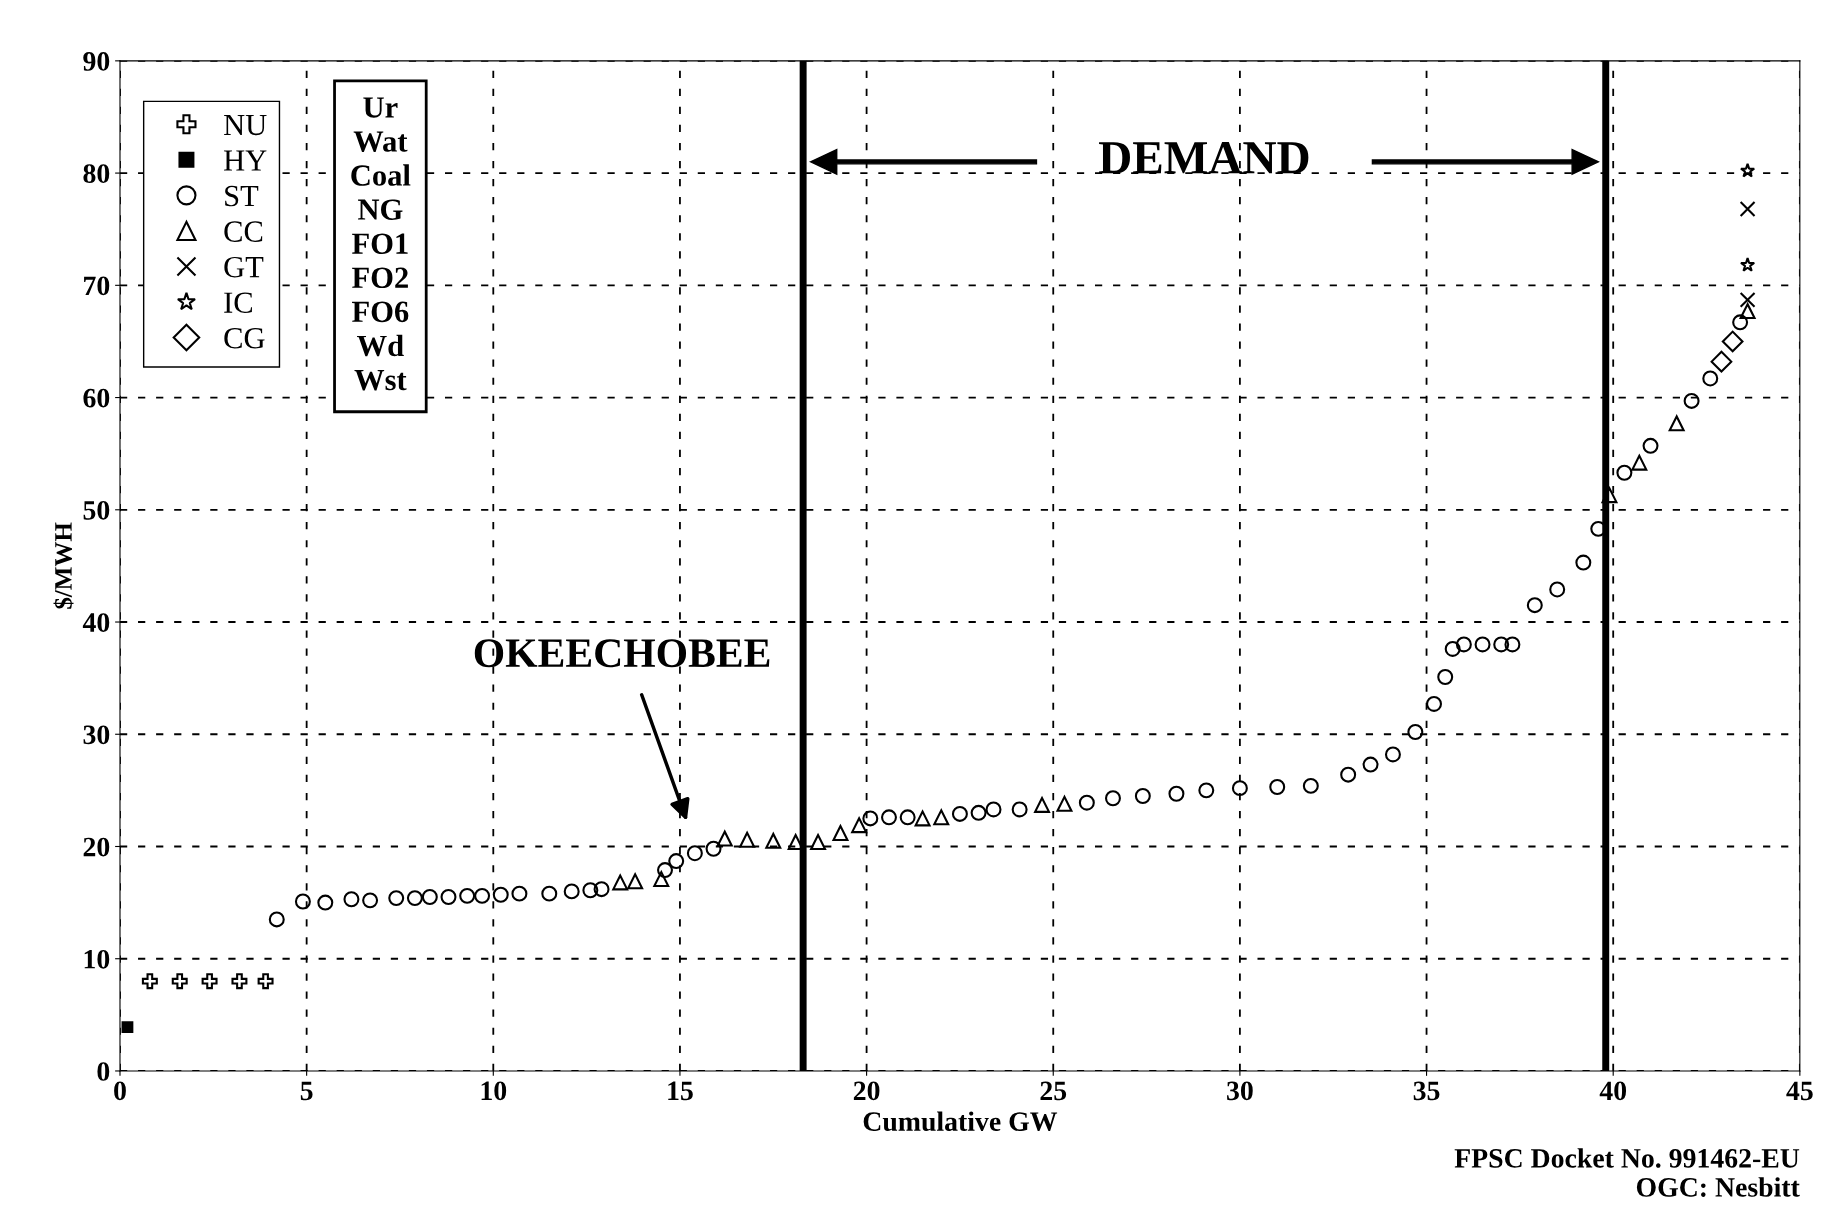 The image size is (1846, 1217). I want to click on annotation: NG, so click(380, 209).